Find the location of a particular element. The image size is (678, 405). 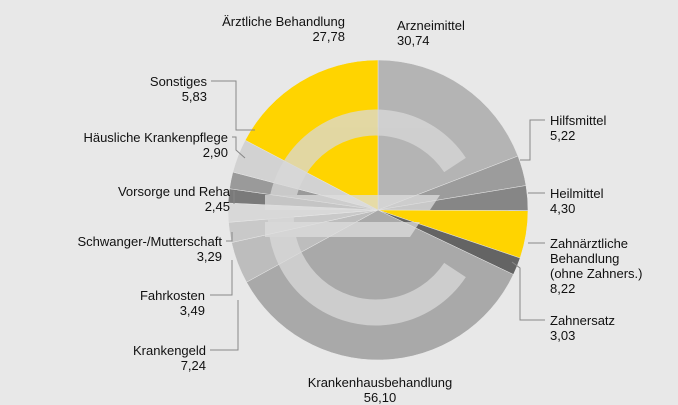

slice-label: Arzneimittel 30,74 is located at coordinates (431, 33).